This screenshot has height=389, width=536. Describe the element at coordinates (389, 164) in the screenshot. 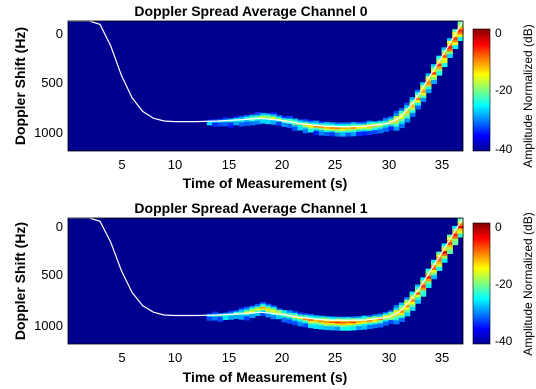

I see `x-tick-label: 30` at that location.